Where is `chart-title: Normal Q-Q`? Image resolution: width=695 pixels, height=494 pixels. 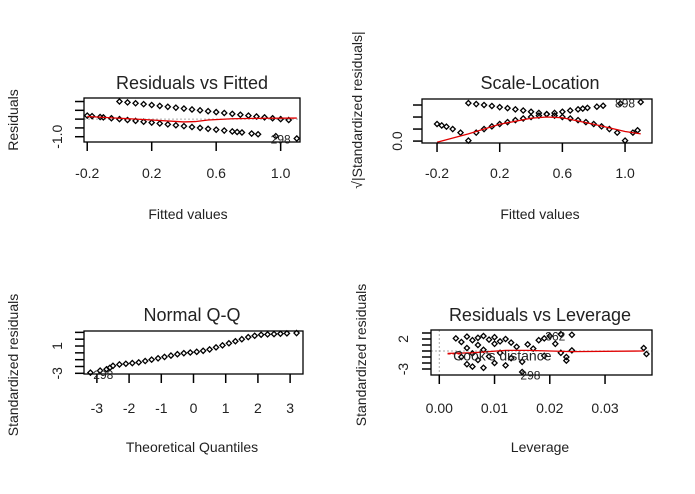
chart-title: Normal Q-Q is located at coordinates (191, 315).